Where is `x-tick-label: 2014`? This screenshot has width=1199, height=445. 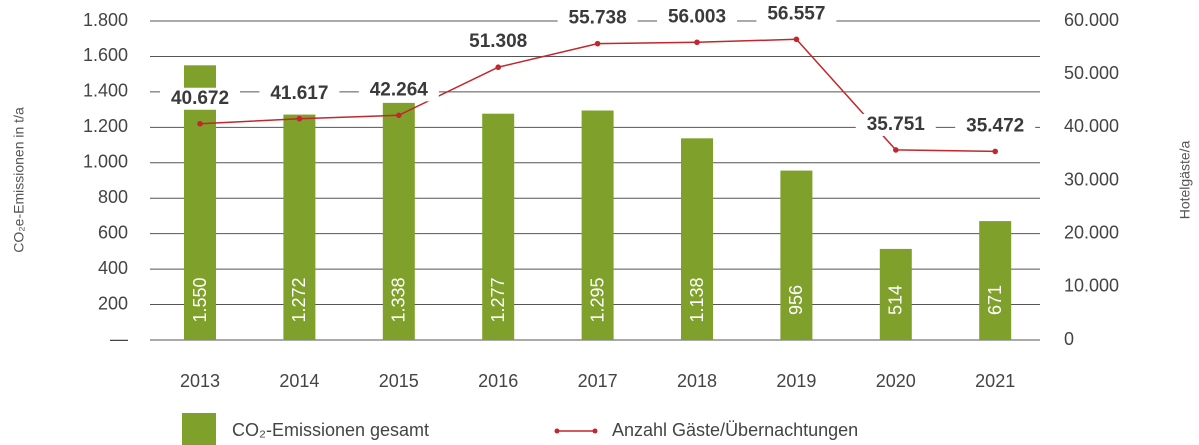 x-tick-label: 2014 is located at coordinates (299, 381).